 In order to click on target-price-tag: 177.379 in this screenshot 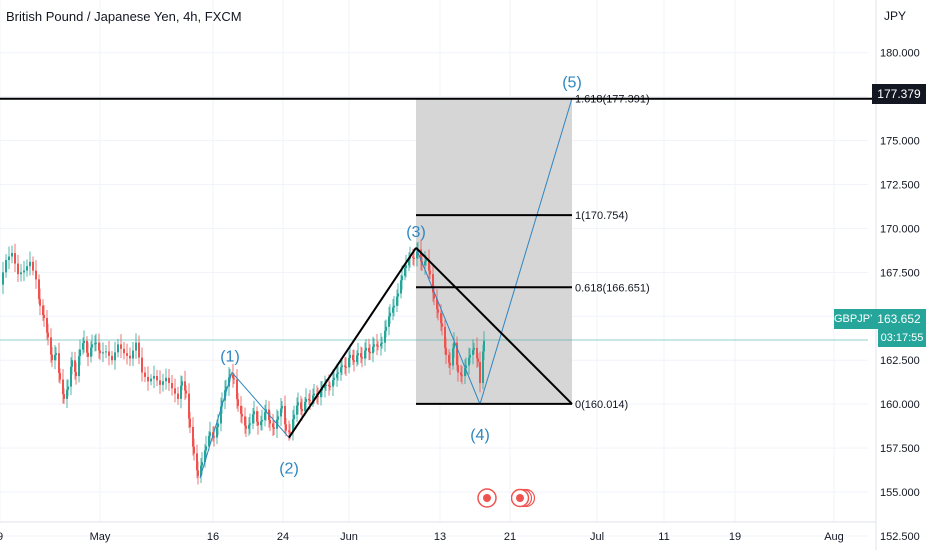, I will do `click(899, 94)`.